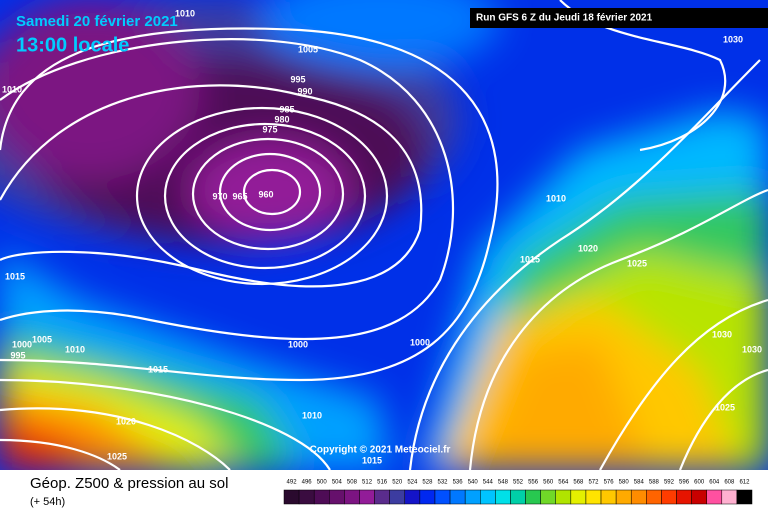 This screenshot has width=768, height=512. What do you see at coordinates (624, 483) in the screenshot?
I see `scale-label: 580` at bounding box center [624, 483].